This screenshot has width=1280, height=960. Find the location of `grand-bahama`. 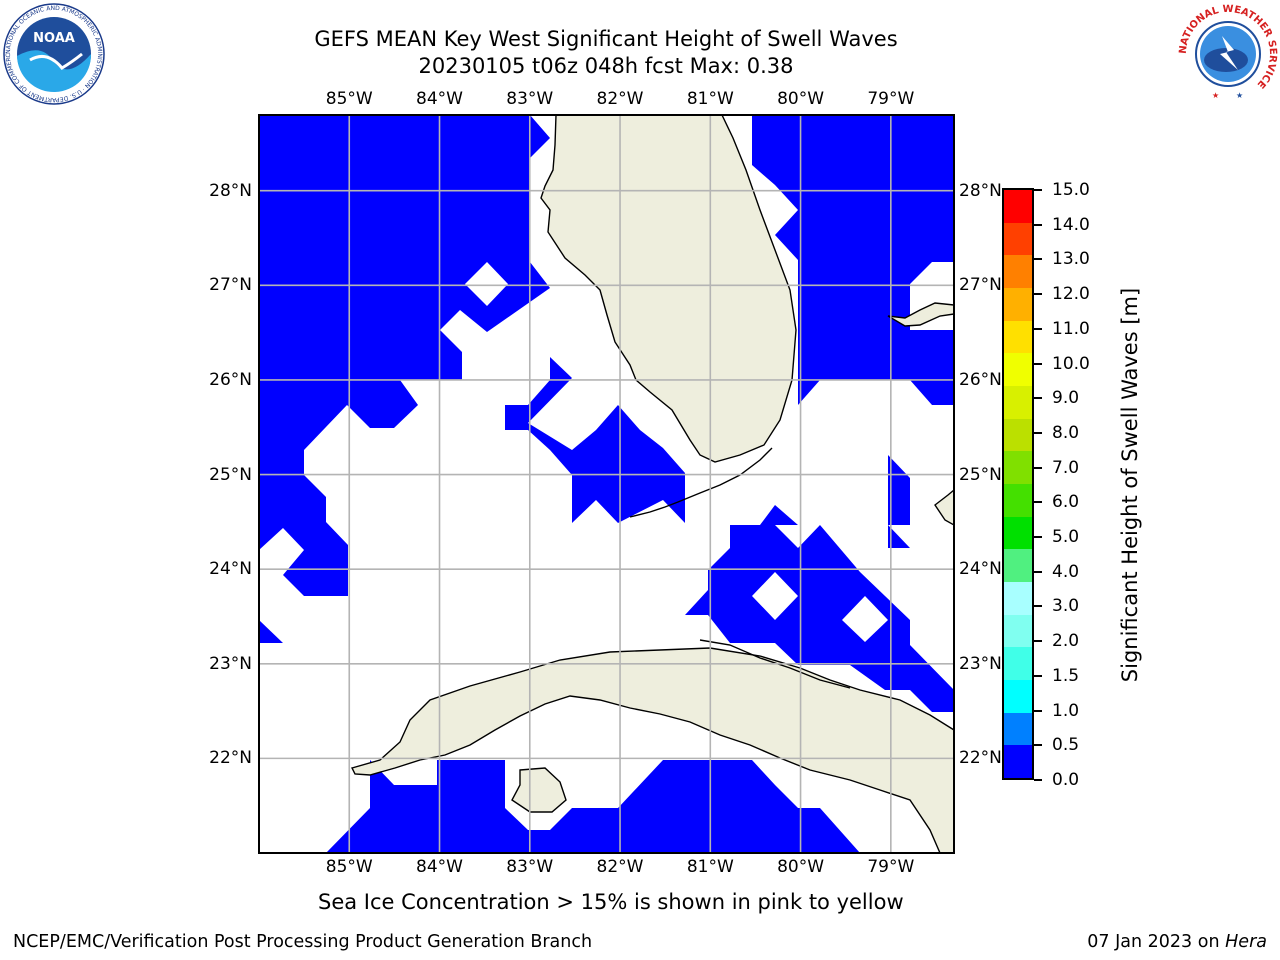

grand-bahama is located at coordinates (920, 314).